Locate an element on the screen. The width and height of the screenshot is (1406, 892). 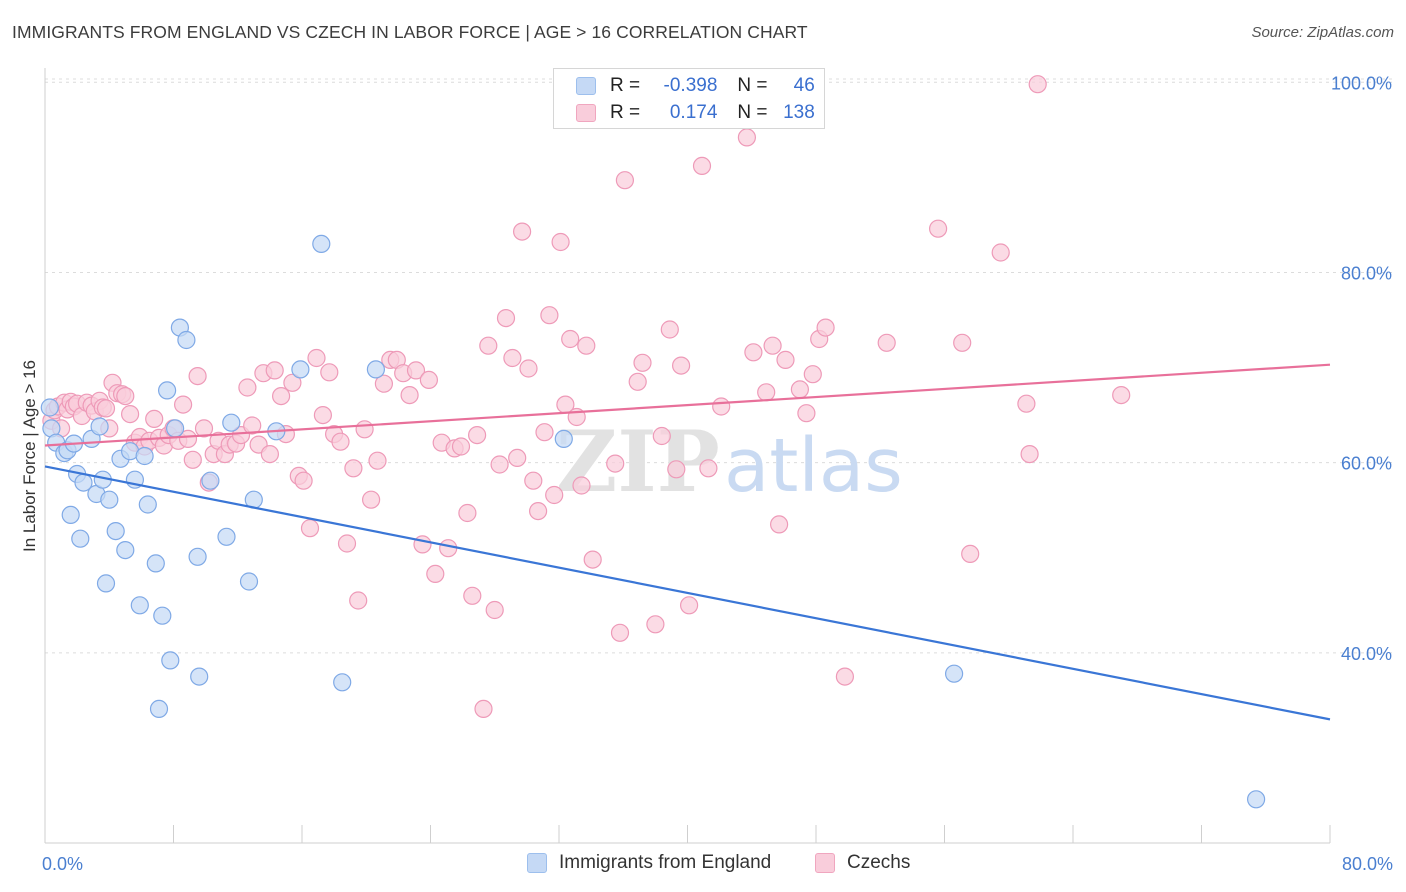
legend-n-label: N = is located at coordinates (752, 112).